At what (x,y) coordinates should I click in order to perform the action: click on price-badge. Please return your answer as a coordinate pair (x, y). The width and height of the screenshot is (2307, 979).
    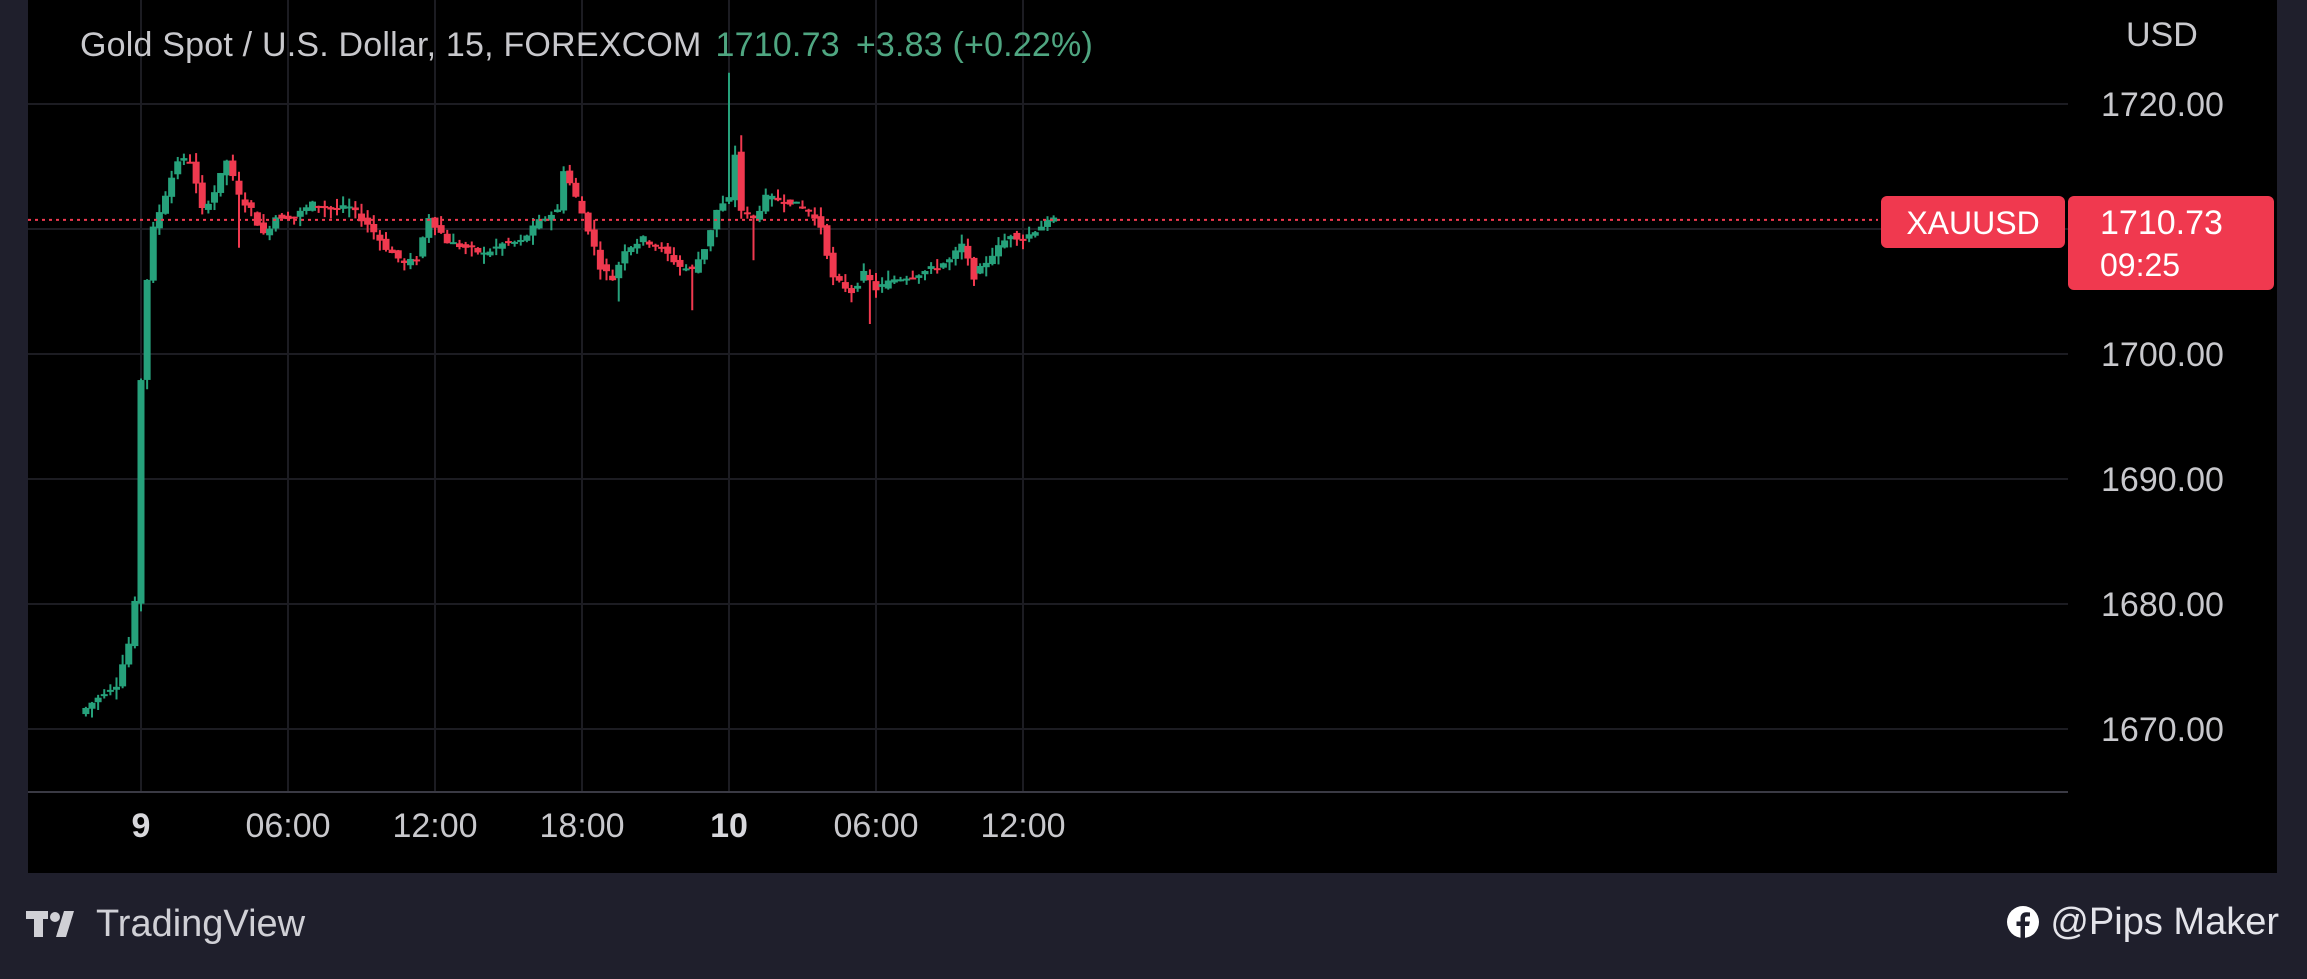
    Looking at the image, I should click on (2171, 243).